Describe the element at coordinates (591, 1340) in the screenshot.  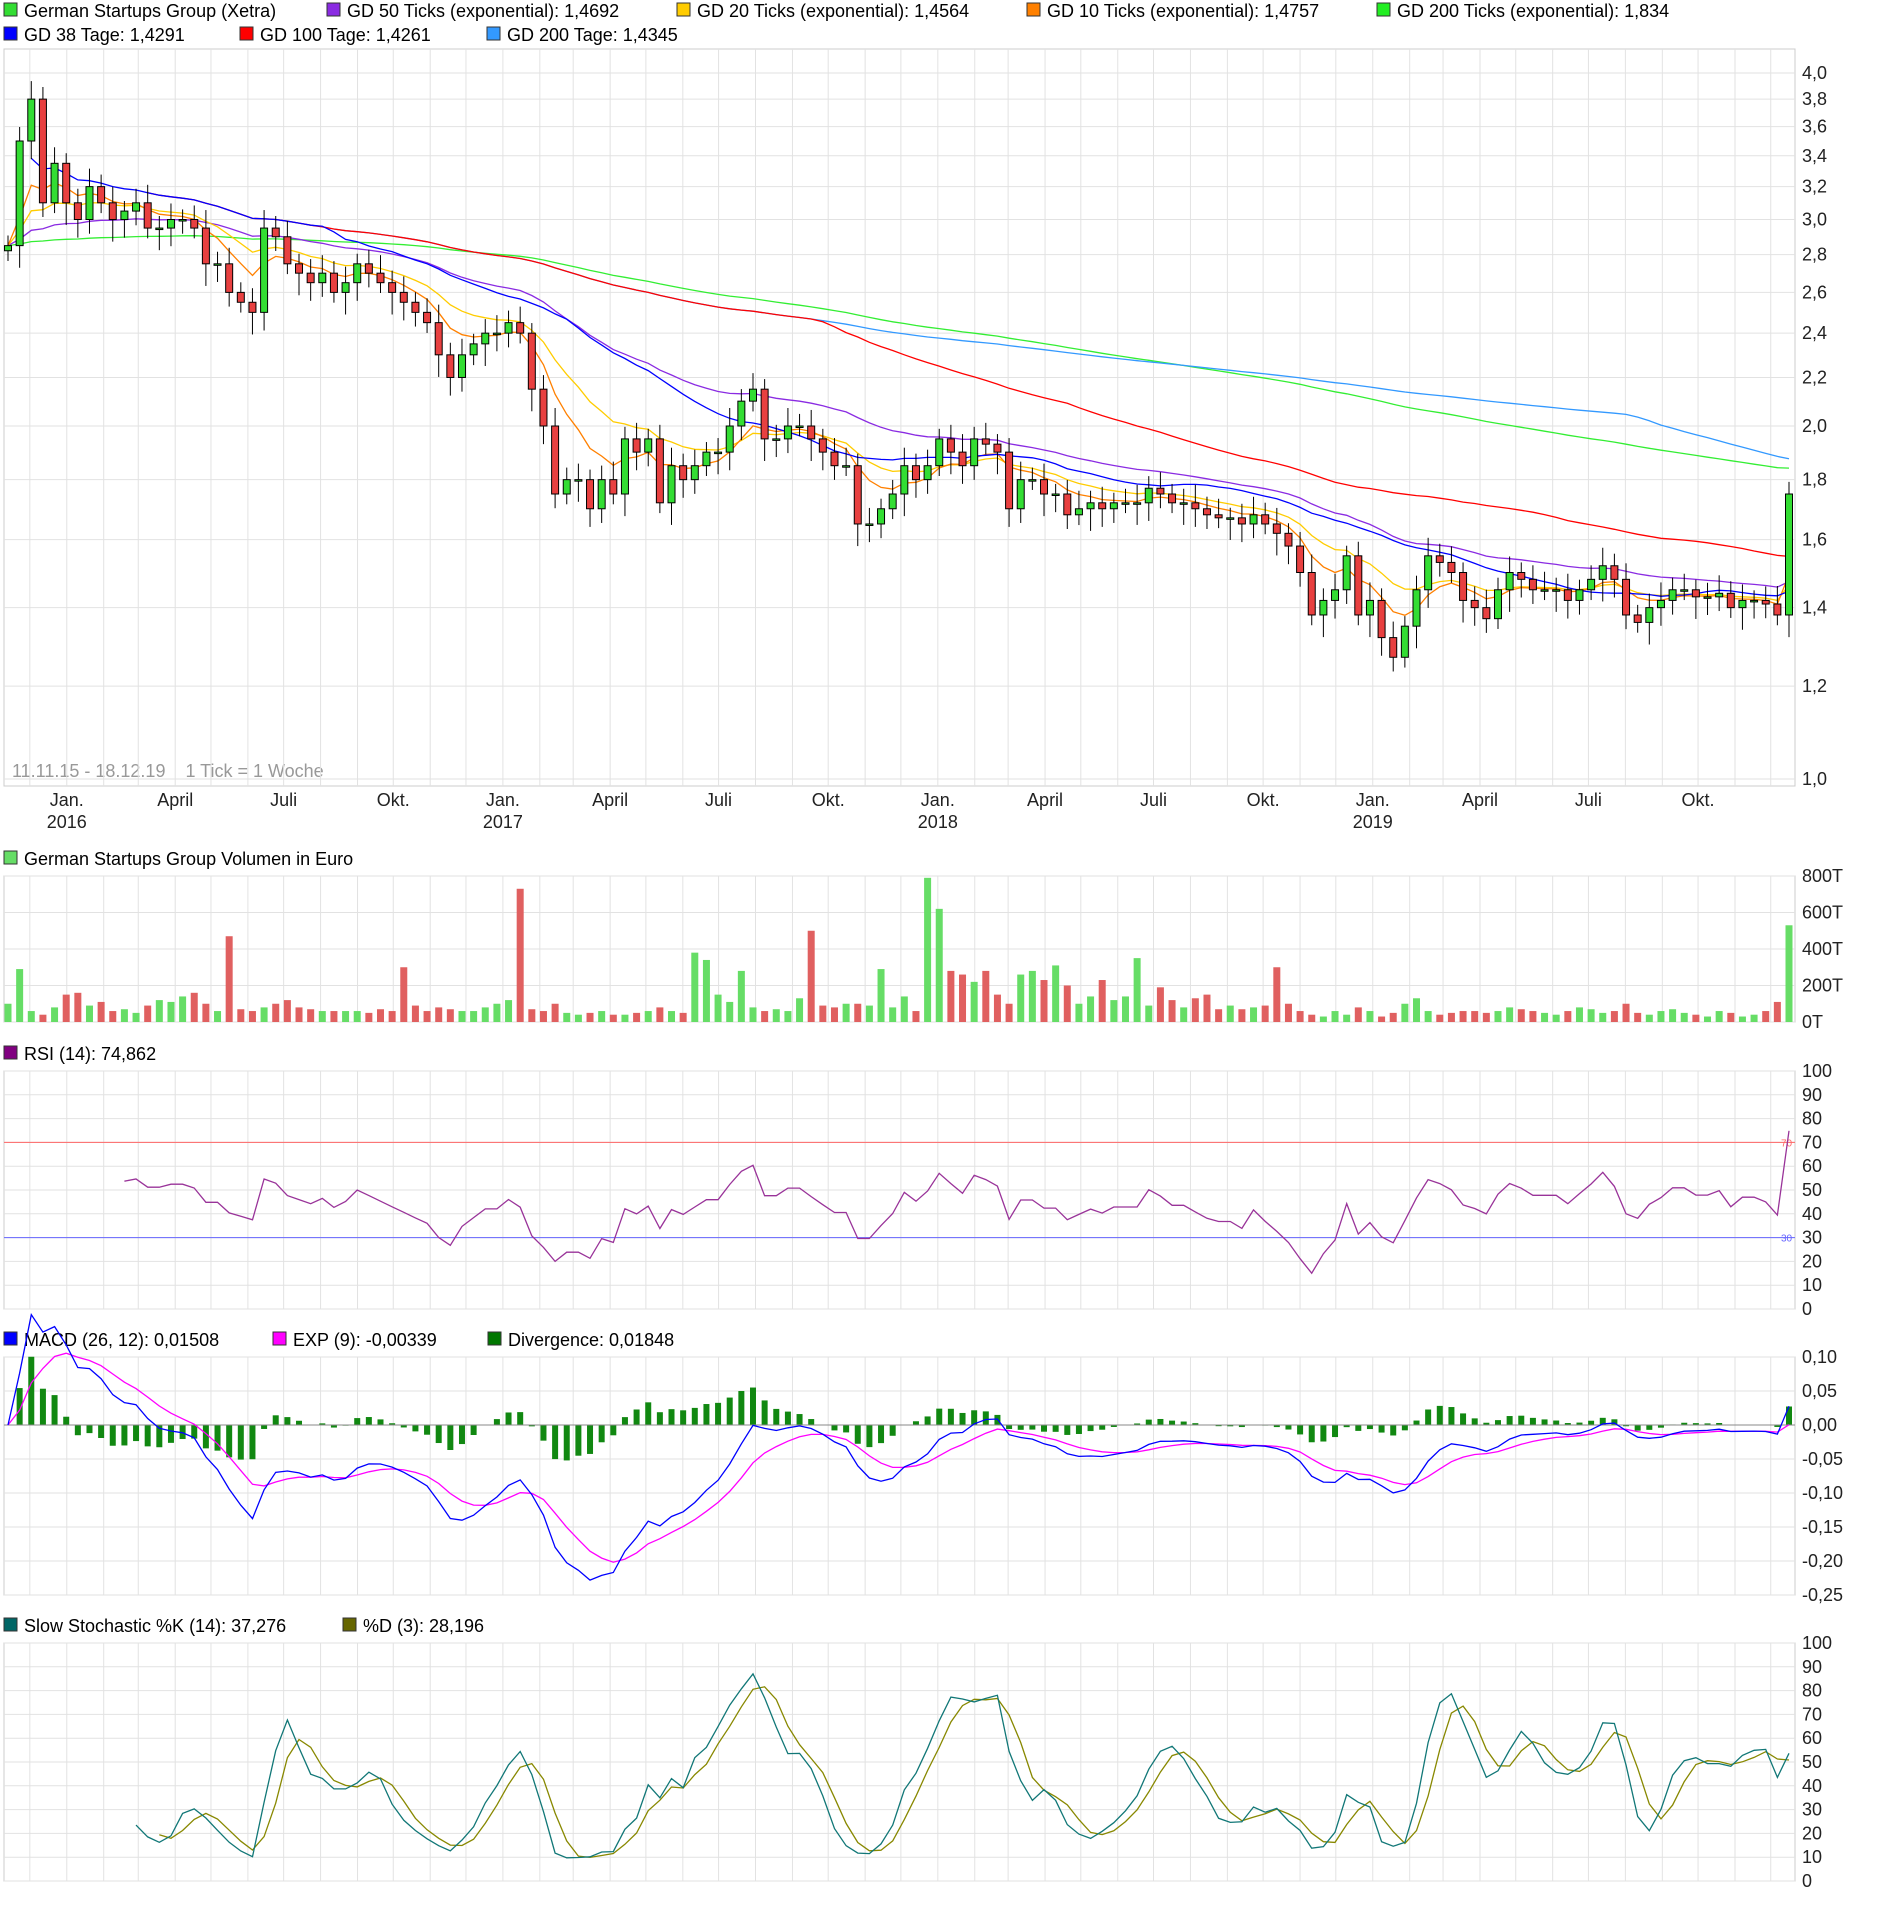
I see `legend-divergence: Divergence: 0,01848` at that location.